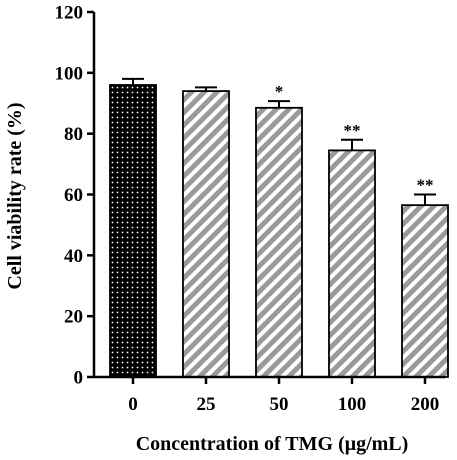 This screenshot has height=460, width=457. I want to click on x-tick-label: 0, so click(133, 404).